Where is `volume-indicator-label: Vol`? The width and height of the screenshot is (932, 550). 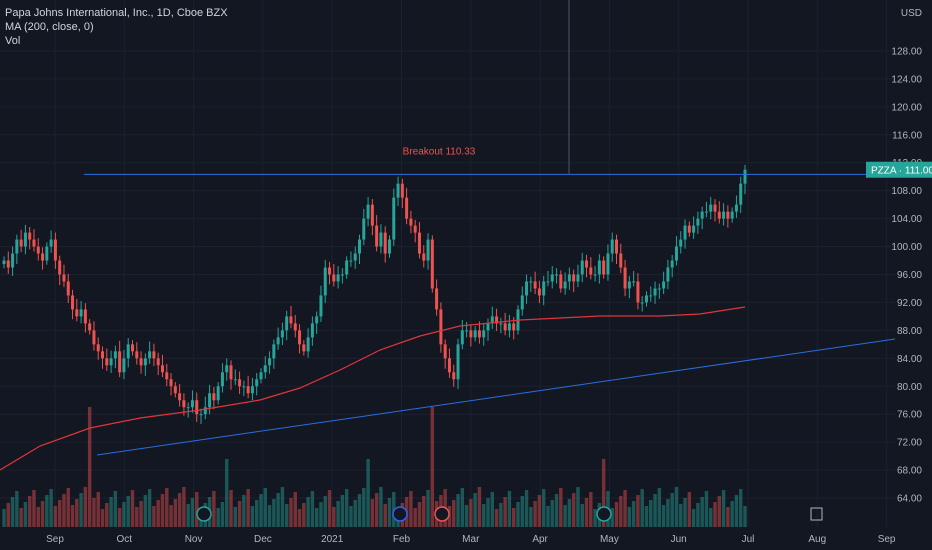
volume-indicator-label: Vol is located at coordinates (13, 41).